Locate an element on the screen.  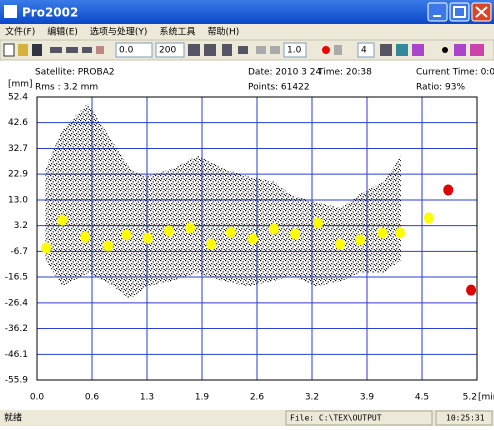
current-time: Current Time: 0:00 is located at coordinates (455, 73).